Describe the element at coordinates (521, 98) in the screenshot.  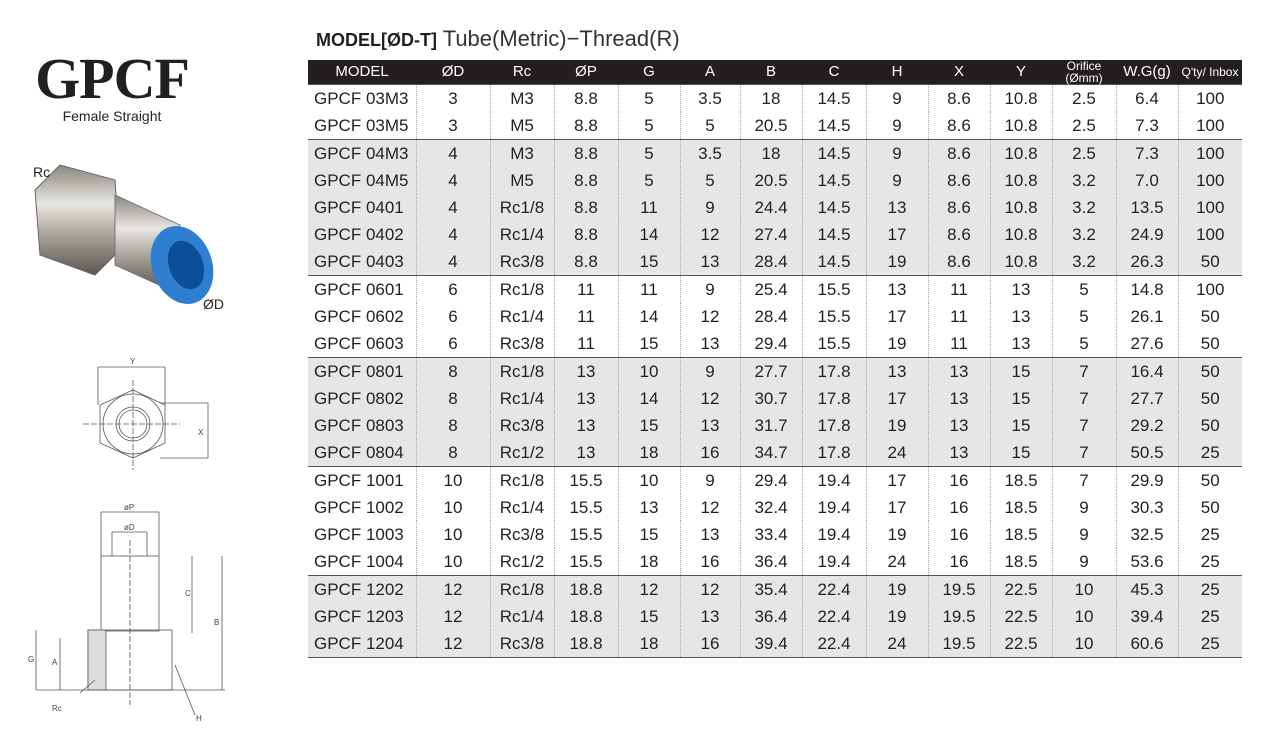
I see `value-cell: M3` at that location.